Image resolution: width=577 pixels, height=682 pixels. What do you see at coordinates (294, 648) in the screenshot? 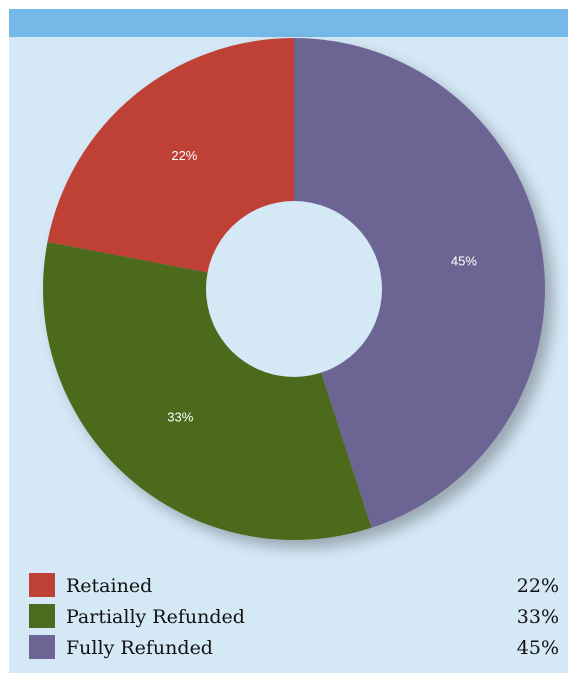
I see `legend-item-fully-refunded: Fully Refunded 45%` at bounding box center [294, 648].